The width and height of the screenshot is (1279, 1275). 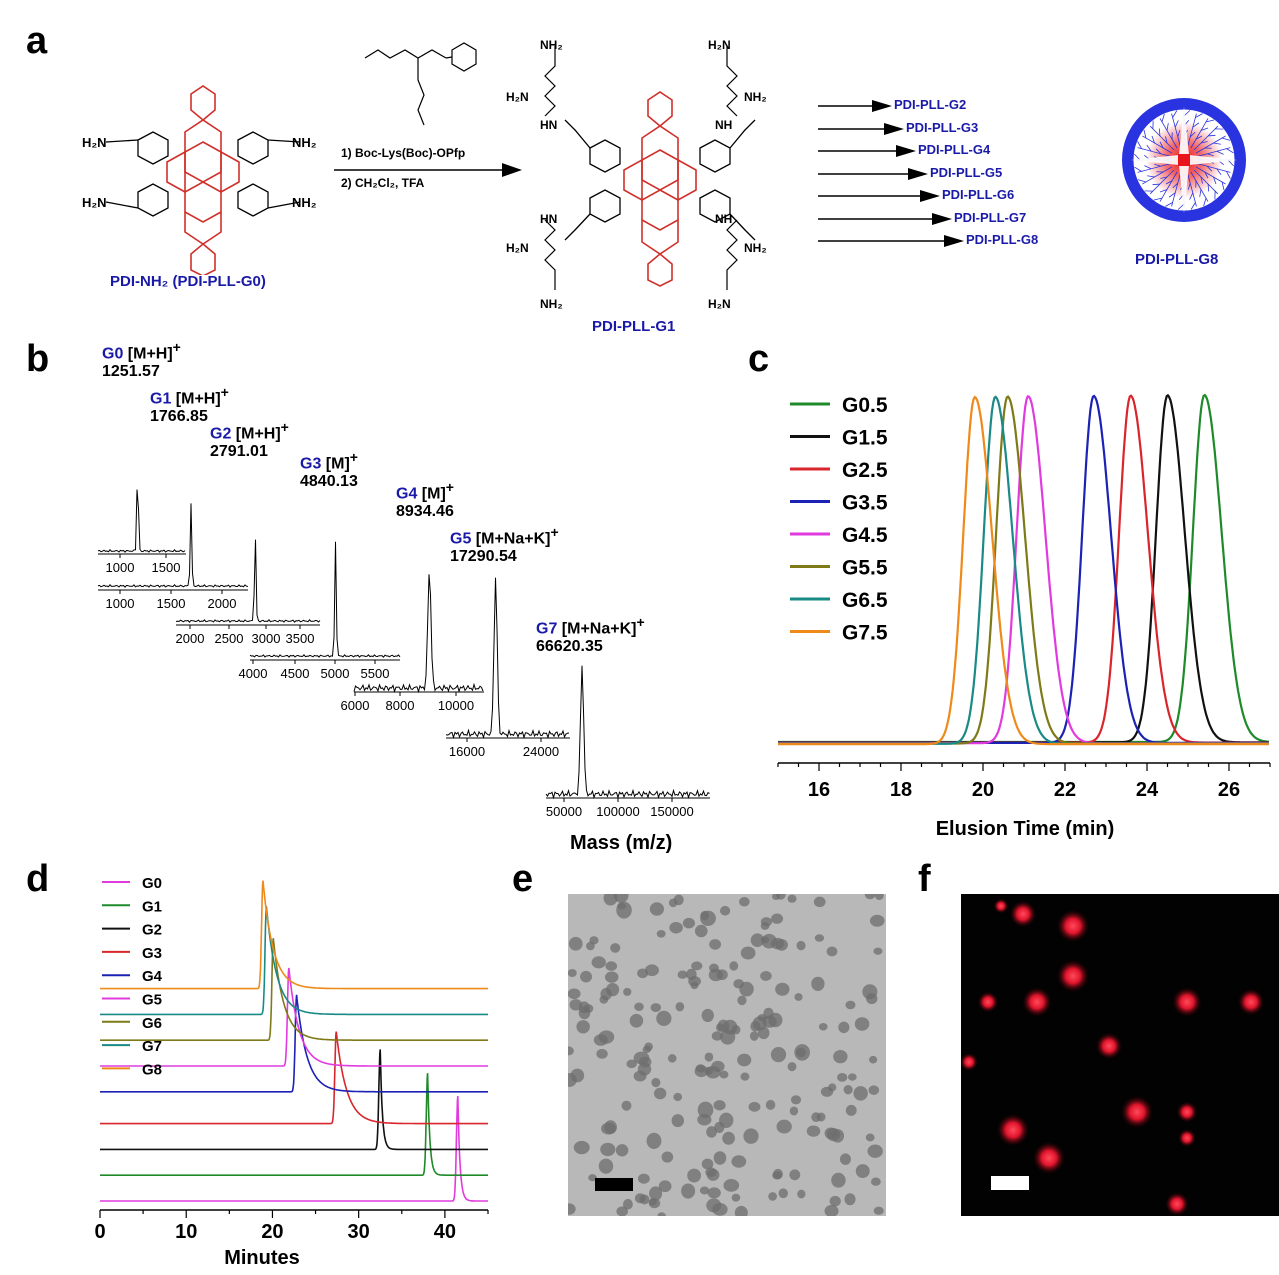 What do you see at coordinates (249, 439) in the screenshot?
I see `spectrum-label-g2: G2 [M+H]+ 2791.01` at bounding box center [249, 439].